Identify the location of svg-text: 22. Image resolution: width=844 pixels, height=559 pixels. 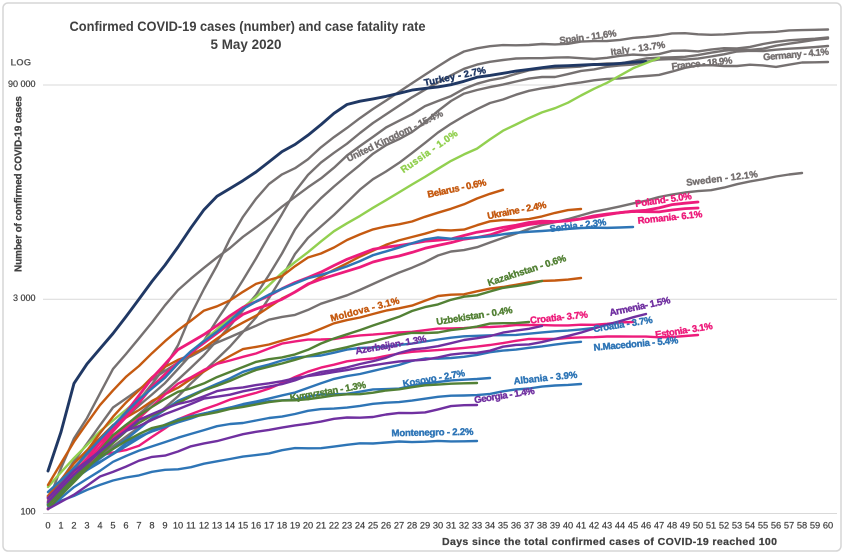
(334, 526).